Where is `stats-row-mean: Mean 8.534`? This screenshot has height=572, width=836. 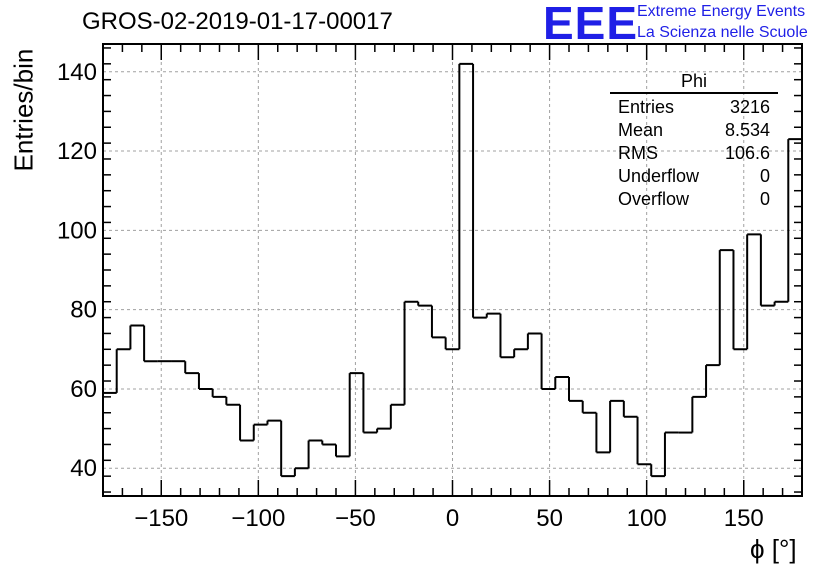 stats-row-mean: Mean 8.534 is located at coordinates (694, 130).